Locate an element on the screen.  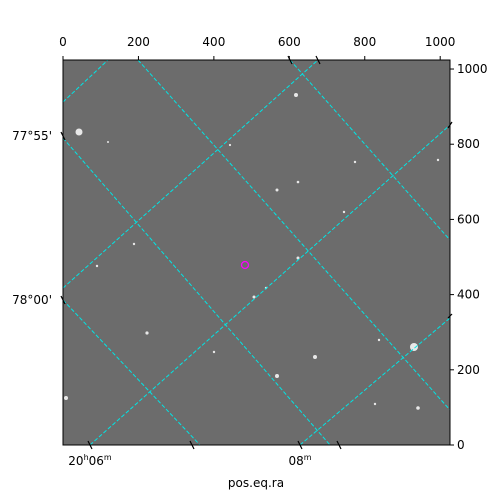
x-tick-label: 1000 is located at coordinates (440, 42).